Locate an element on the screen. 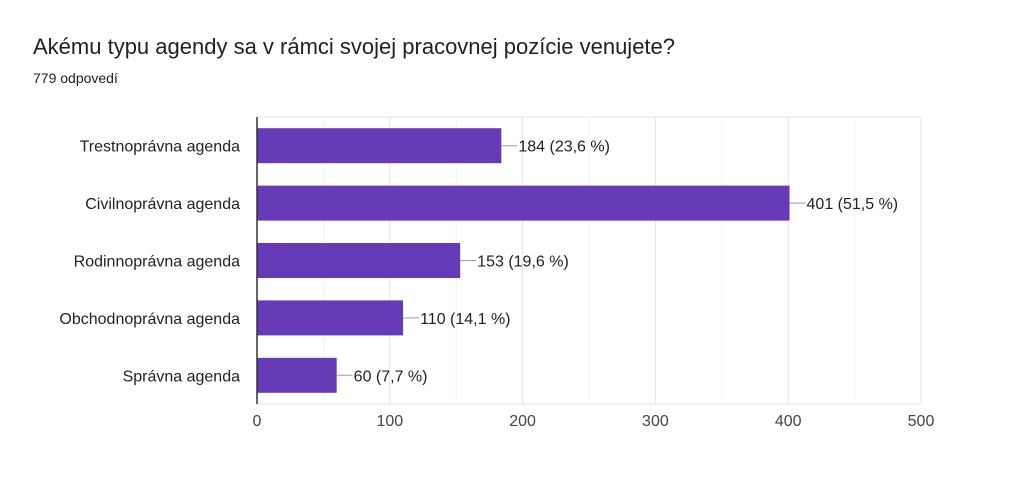 This screenshot has width=1024, height=487. response-count: 779 odpovedí is located at coordinates (75, 78).